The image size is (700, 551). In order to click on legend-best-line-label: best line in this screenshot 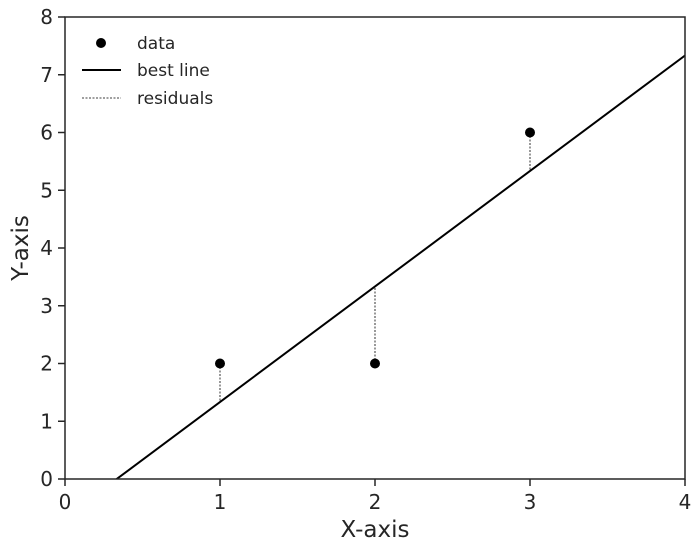, I will do `click(173, 71)`.